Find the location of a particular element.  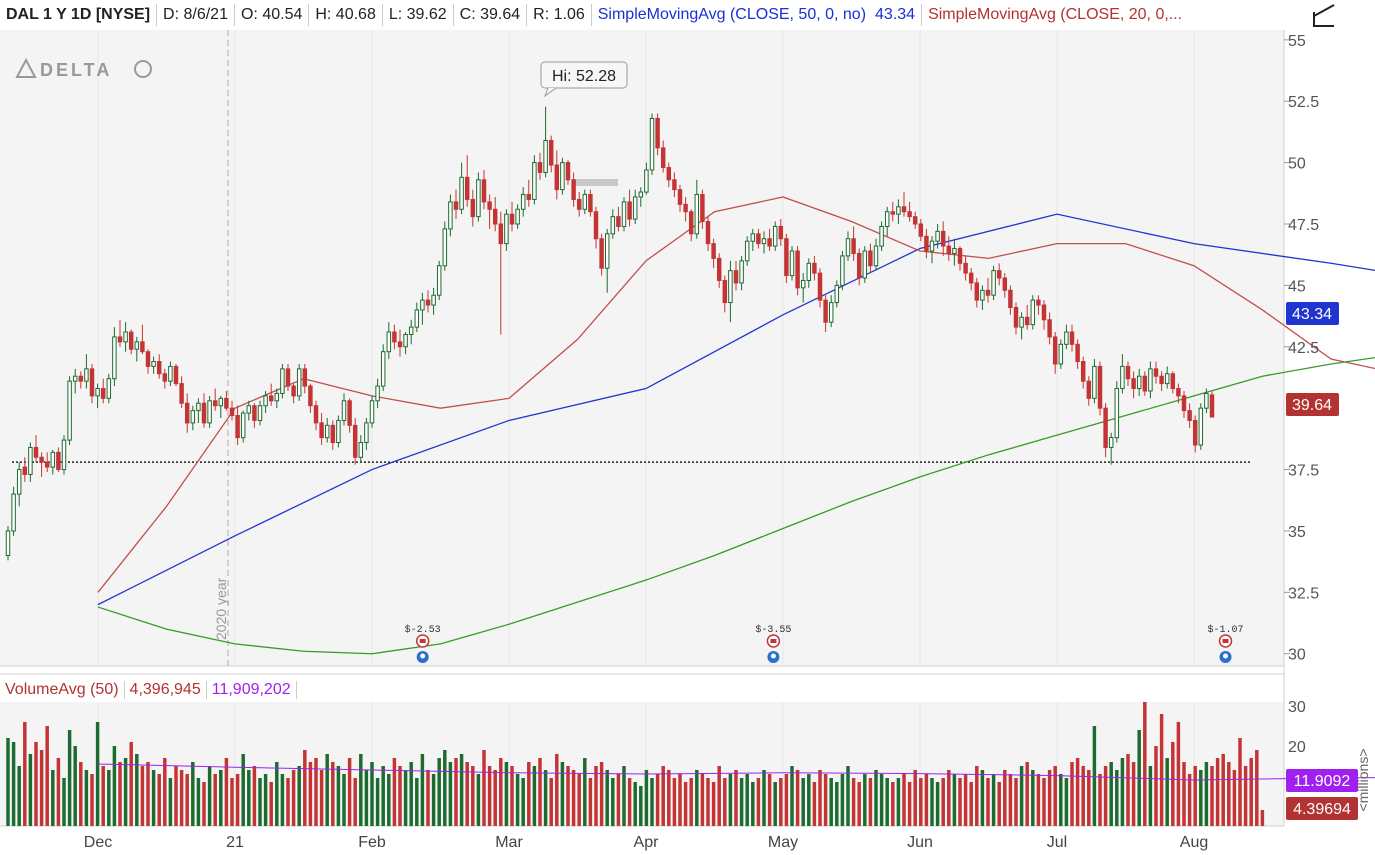

close-badge-text: 39.64 is located at coordinates (1312, 405).